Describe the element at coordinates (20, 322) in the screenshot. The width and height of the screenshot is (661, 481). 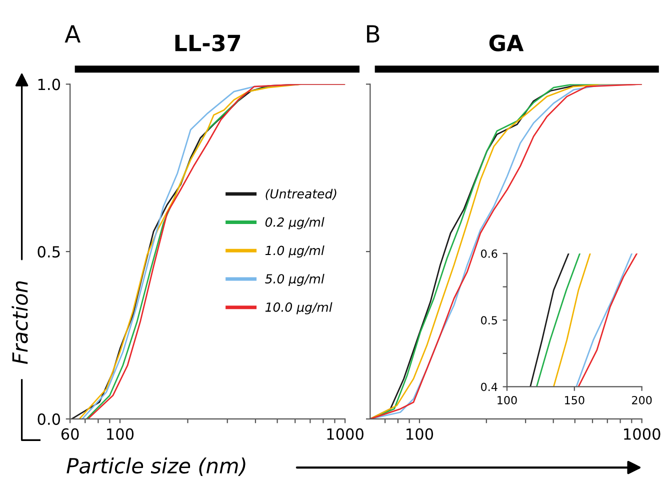
I see `y-axis-title: Fraction` at that location.